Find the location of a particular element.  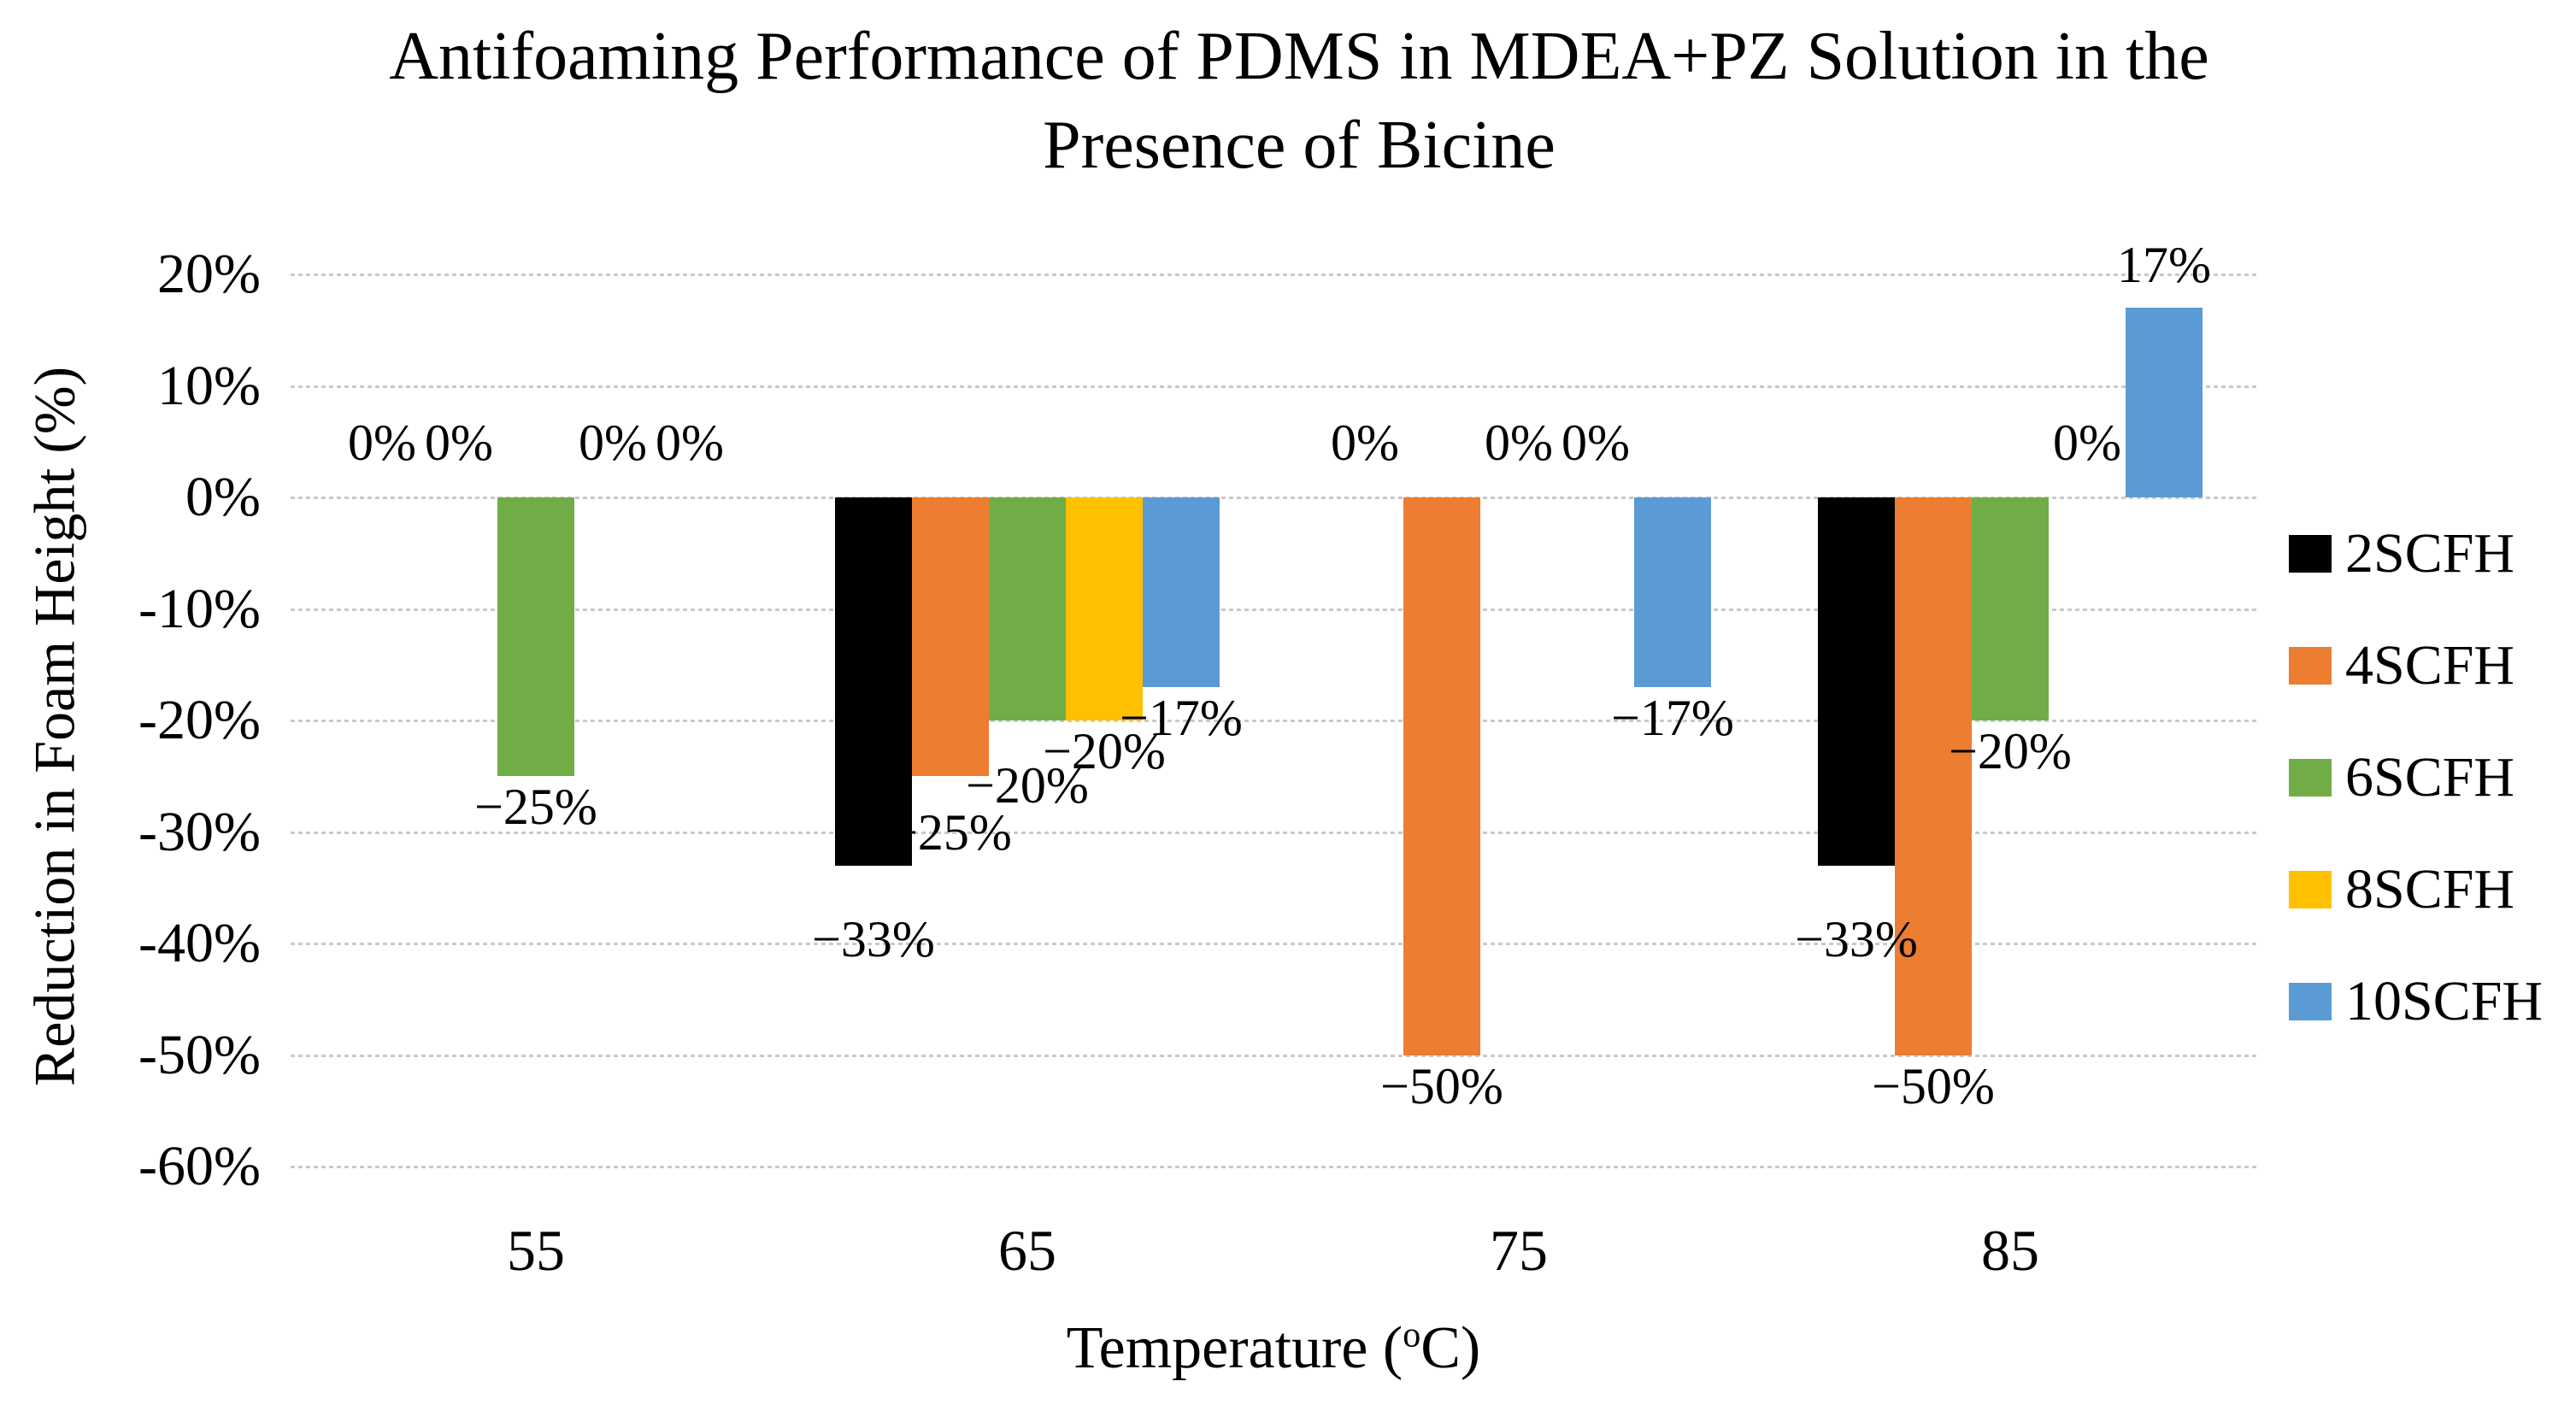

y-tick-label: -50% is located at coordinates (199, 1054).